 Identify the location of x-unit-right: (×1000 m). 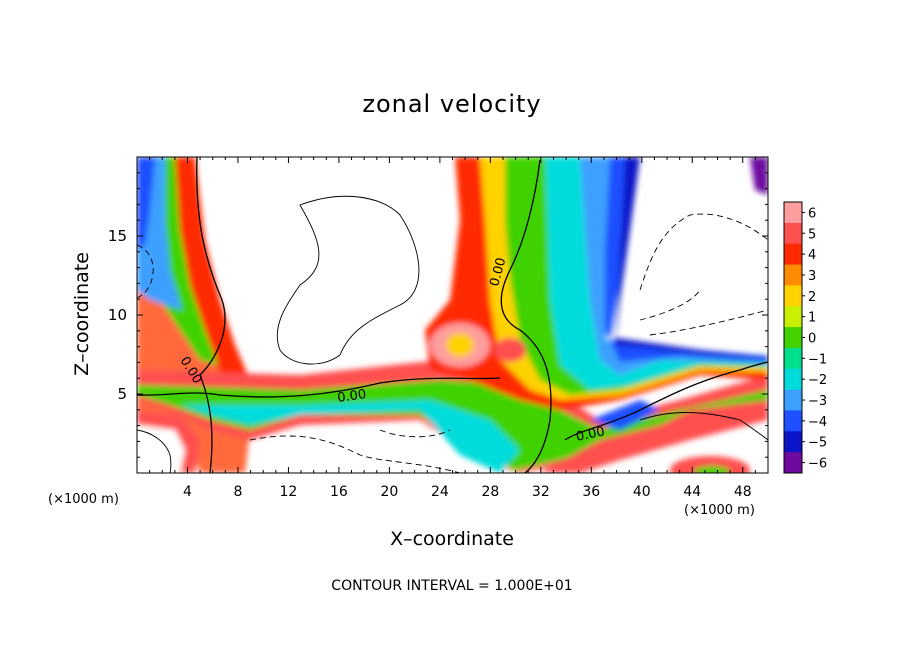
(719, 510).